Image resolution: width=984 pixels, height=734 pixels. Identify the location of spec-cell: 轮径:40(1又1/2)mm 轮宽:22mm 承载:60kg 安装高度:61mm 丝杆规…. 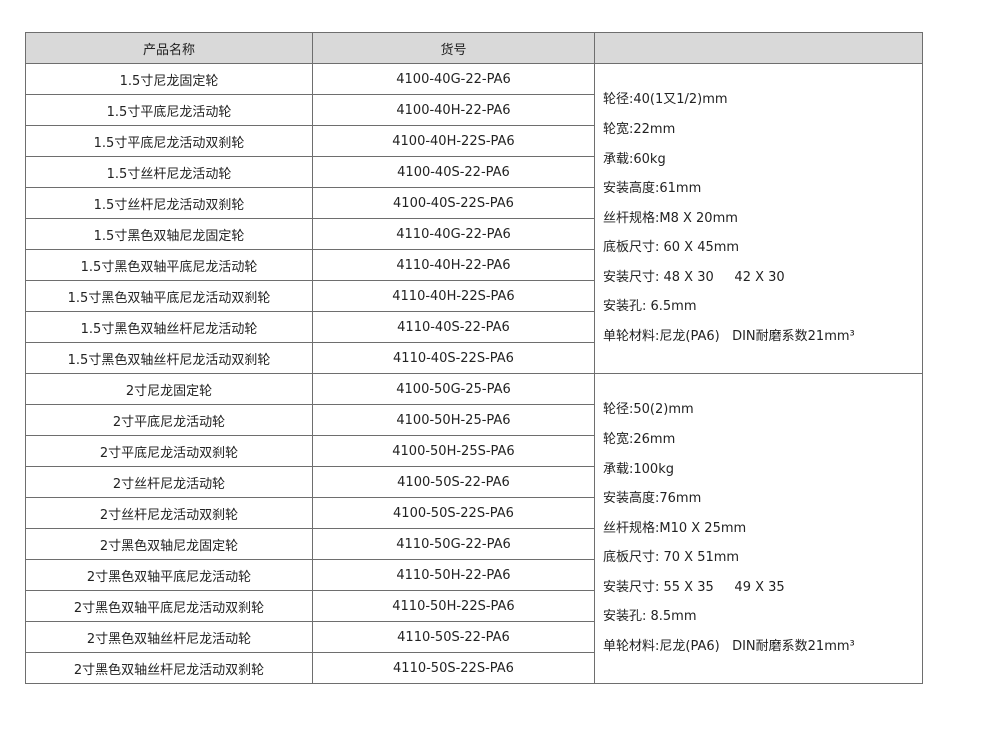
(758, 218).